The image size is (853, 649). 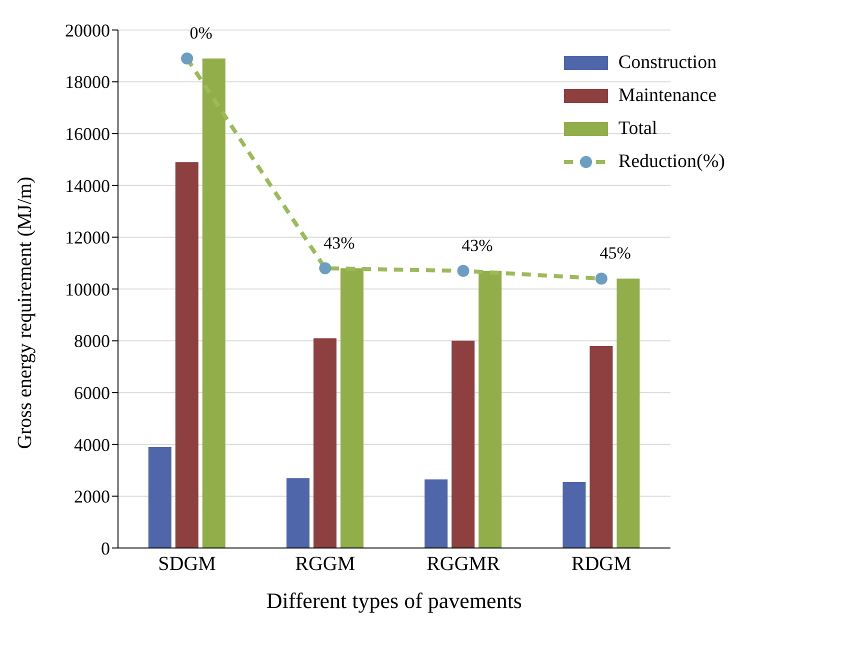 What do you see at coordinates (615, 253) in the screenshot?
I see `annotation: 45%` at bounding box center [615, 253].